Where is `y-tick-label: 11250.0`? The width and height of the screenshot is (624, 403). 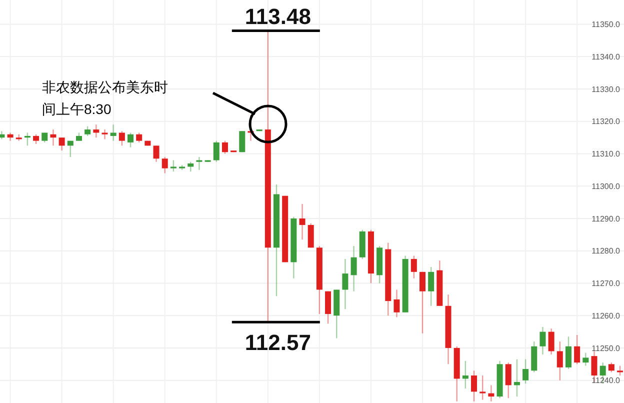 y-tick-label: 11250.0 is located at coordinates (606, 348).